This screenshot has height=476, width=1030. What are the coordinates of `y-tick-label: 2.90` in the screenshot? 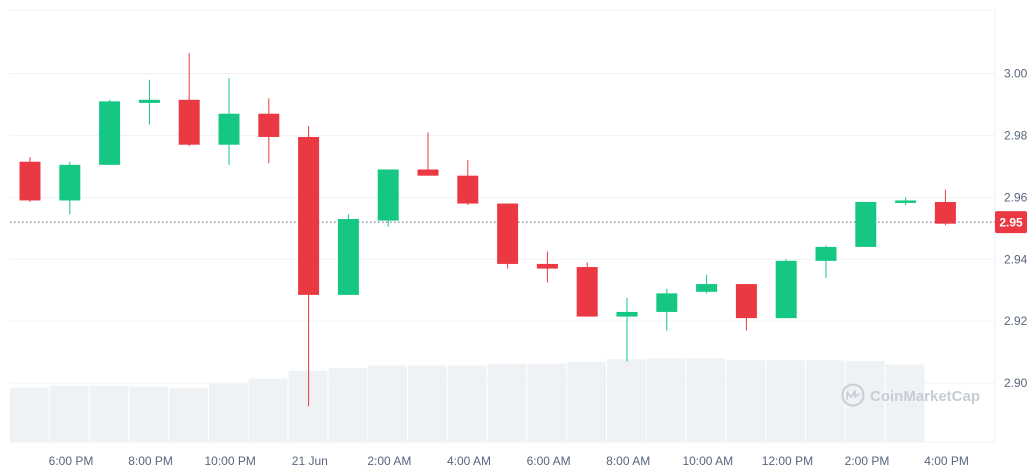 It's located at (1016, 383).